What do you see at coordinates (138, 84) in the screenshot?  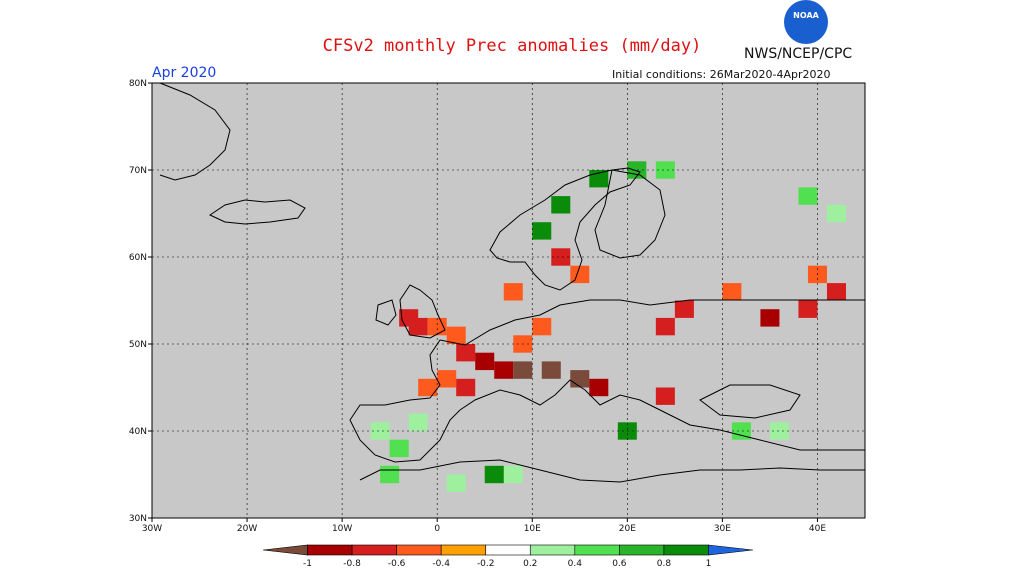 I see `lat-tick-label: 80N` at bounding box center [138, 84].